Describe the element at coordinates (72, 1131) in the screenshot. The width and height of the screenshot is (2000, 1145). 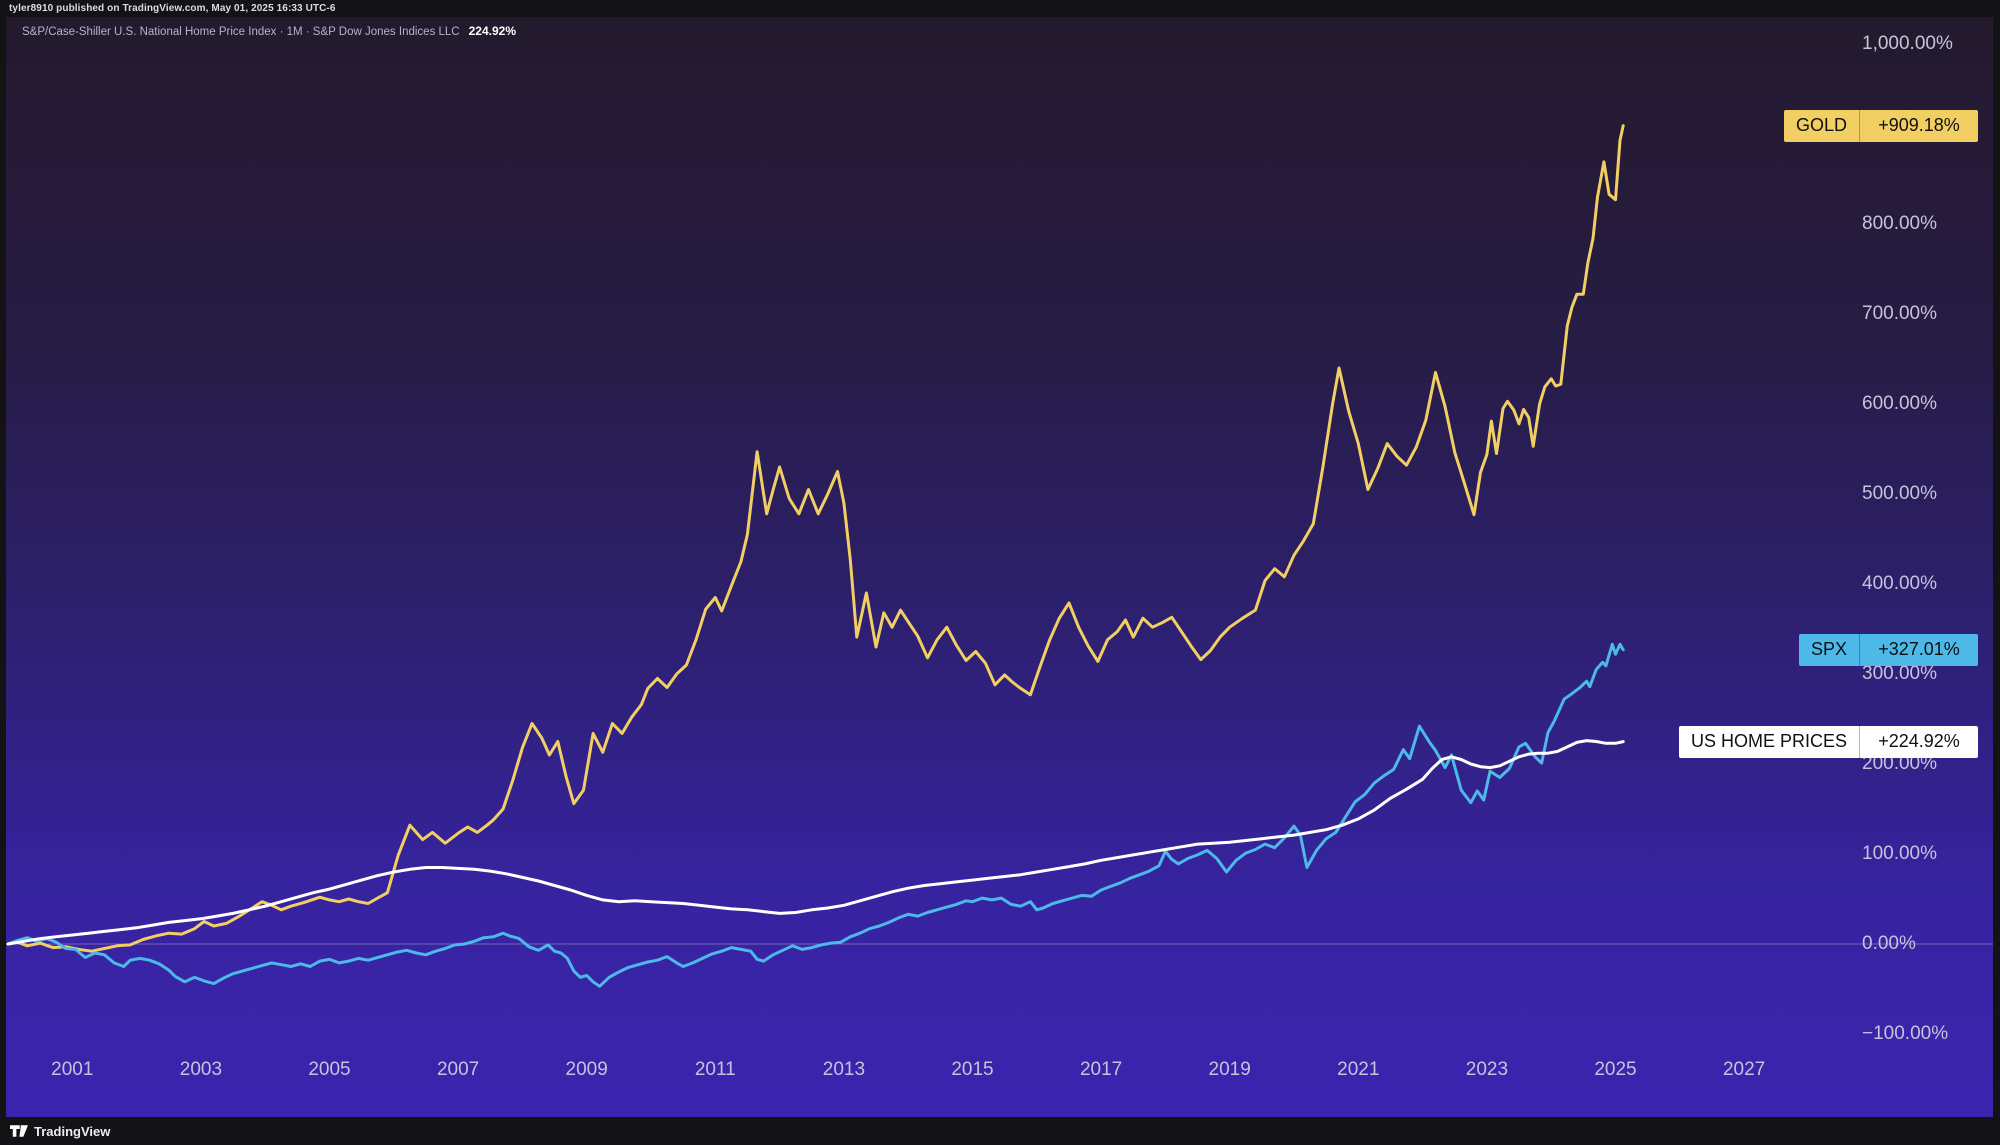
I see `tradingview-wordmark: TradingView` at that location.